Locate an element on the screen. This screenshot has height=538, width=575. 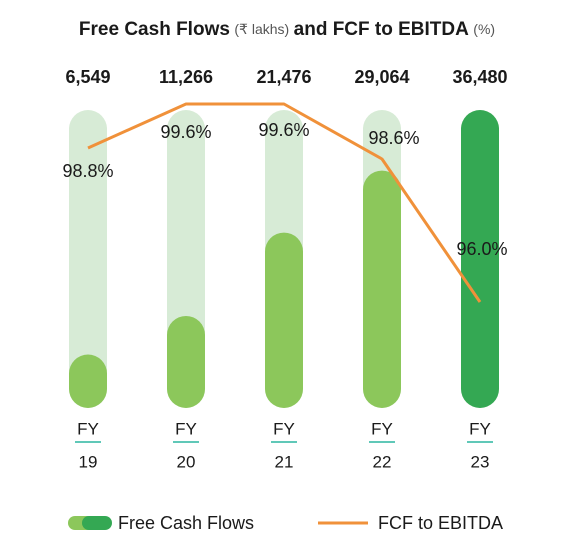
title-part: (%) is located at coordinates (484, 29).